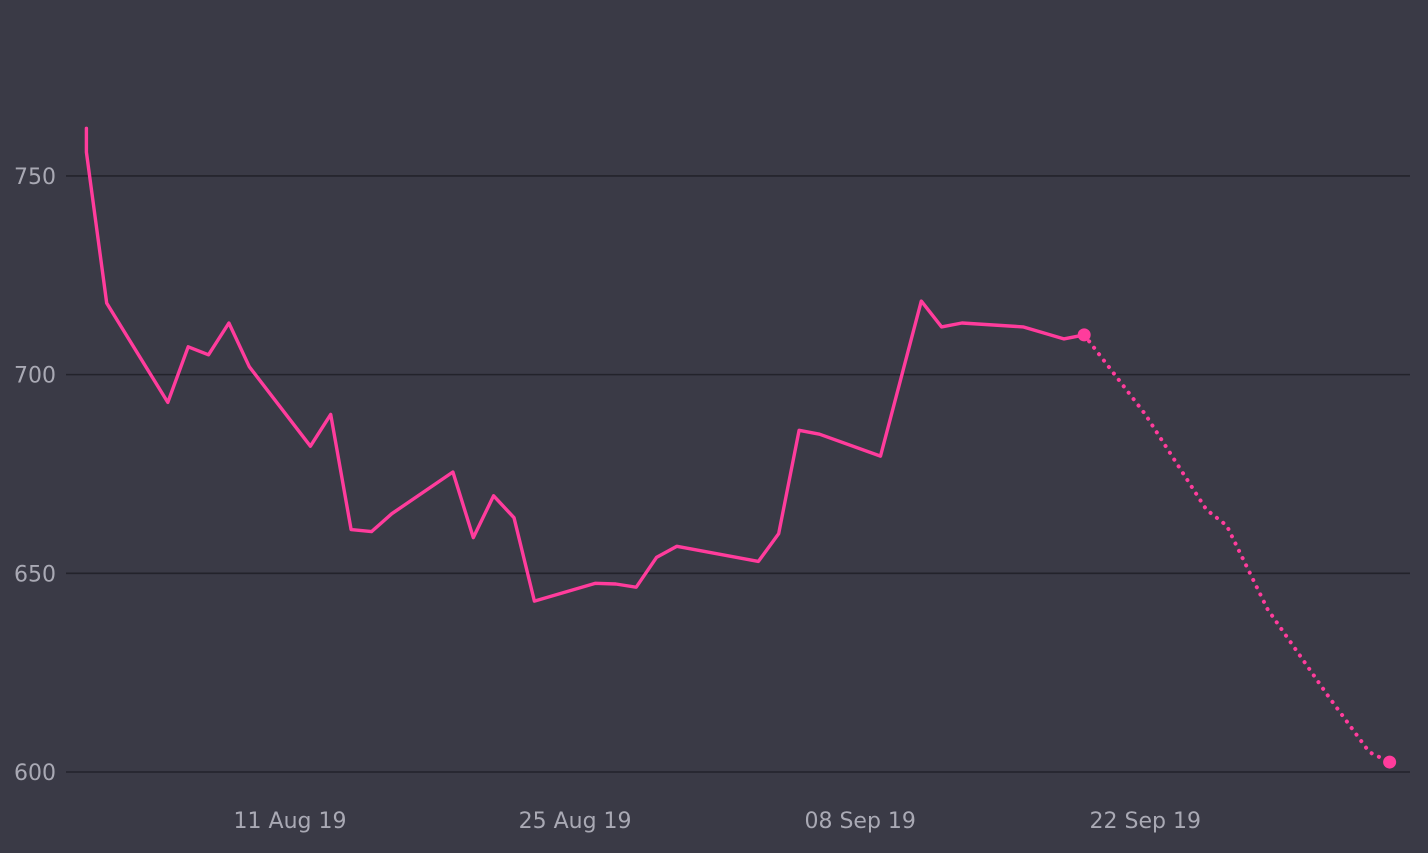  I want to click on y-tick-label: 600, so click(35, 773).